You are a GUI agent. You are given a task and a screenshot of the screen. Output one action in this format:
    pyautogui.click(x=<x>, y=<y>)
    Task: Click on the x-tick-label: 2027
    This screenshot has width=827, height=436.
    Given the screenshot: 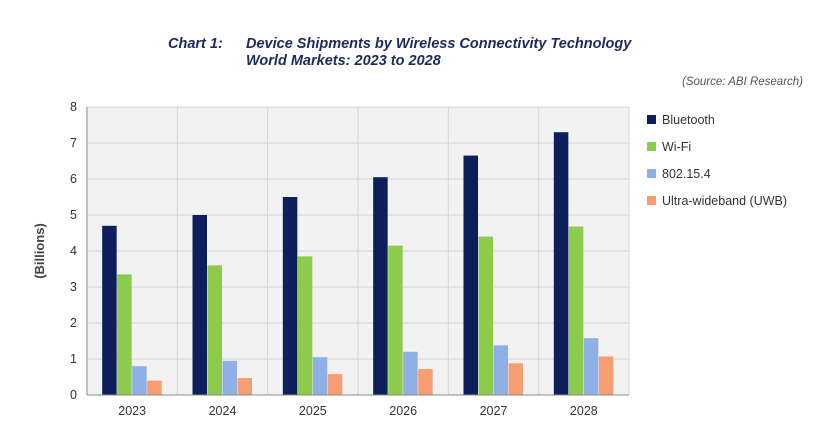 What is the action you would take?
    pyautogui.click(x=494, y=411)
    